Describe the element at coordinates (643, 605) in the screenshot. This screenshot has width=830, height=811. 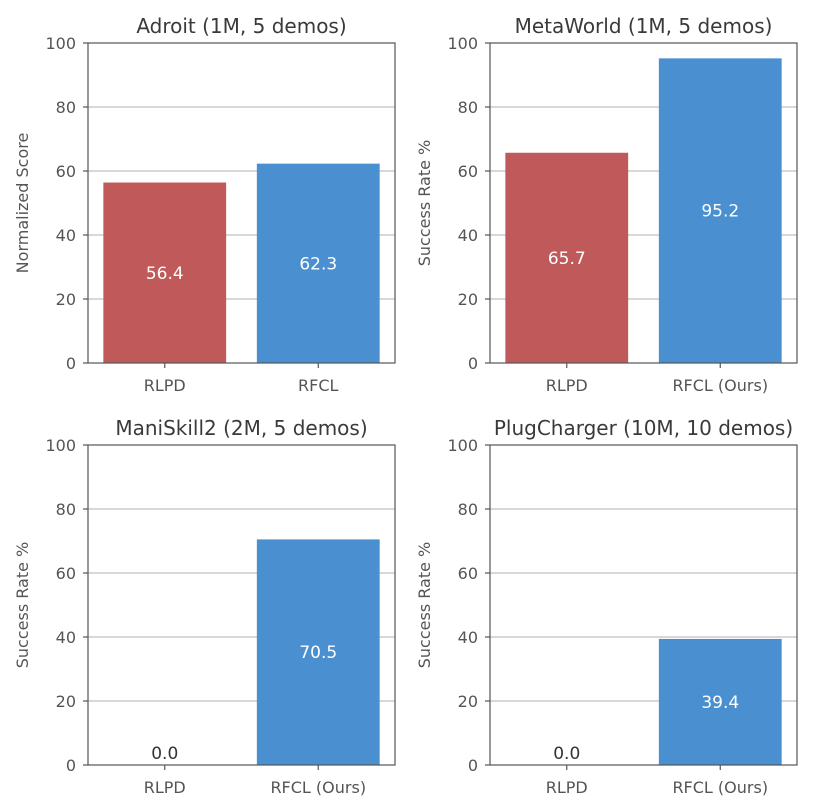
I see `plugcharger-axes-frame` at that location.